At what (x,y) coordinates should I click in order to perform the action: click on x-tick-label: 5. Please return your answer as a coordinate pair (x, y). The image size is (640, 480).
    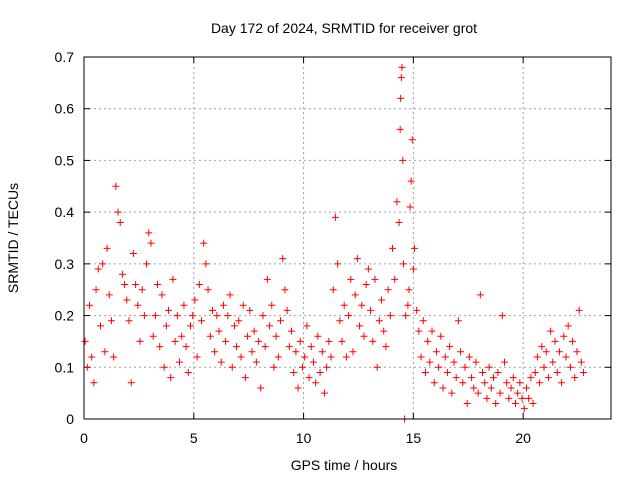
    Looking at the image, I should click on (194, 438).